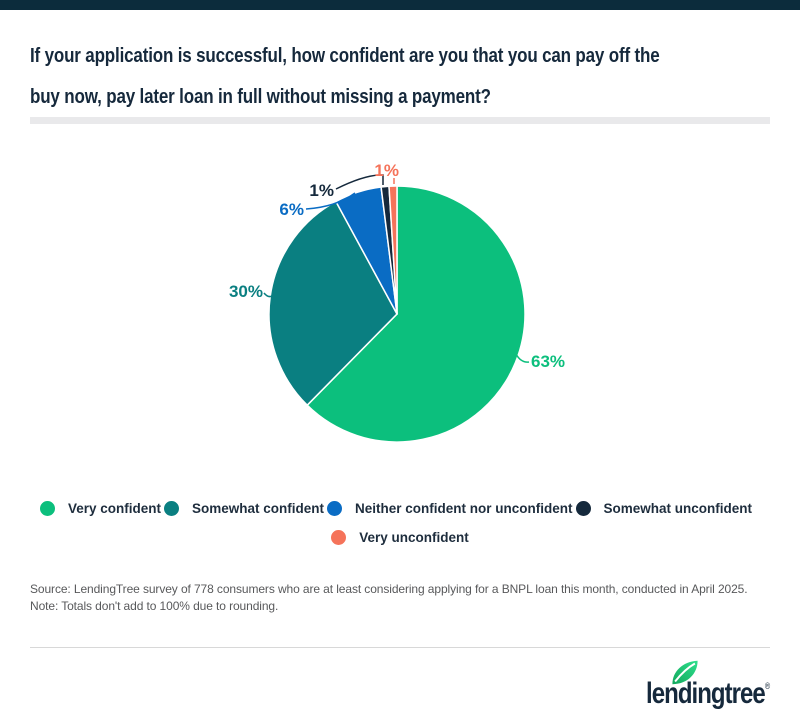 The width and height of the screenshot is (800, 719). What do you see at coordinates (416, 314) in the screenshot?
I see `pie-slice-very-confident` at bounding box center [416, 314].